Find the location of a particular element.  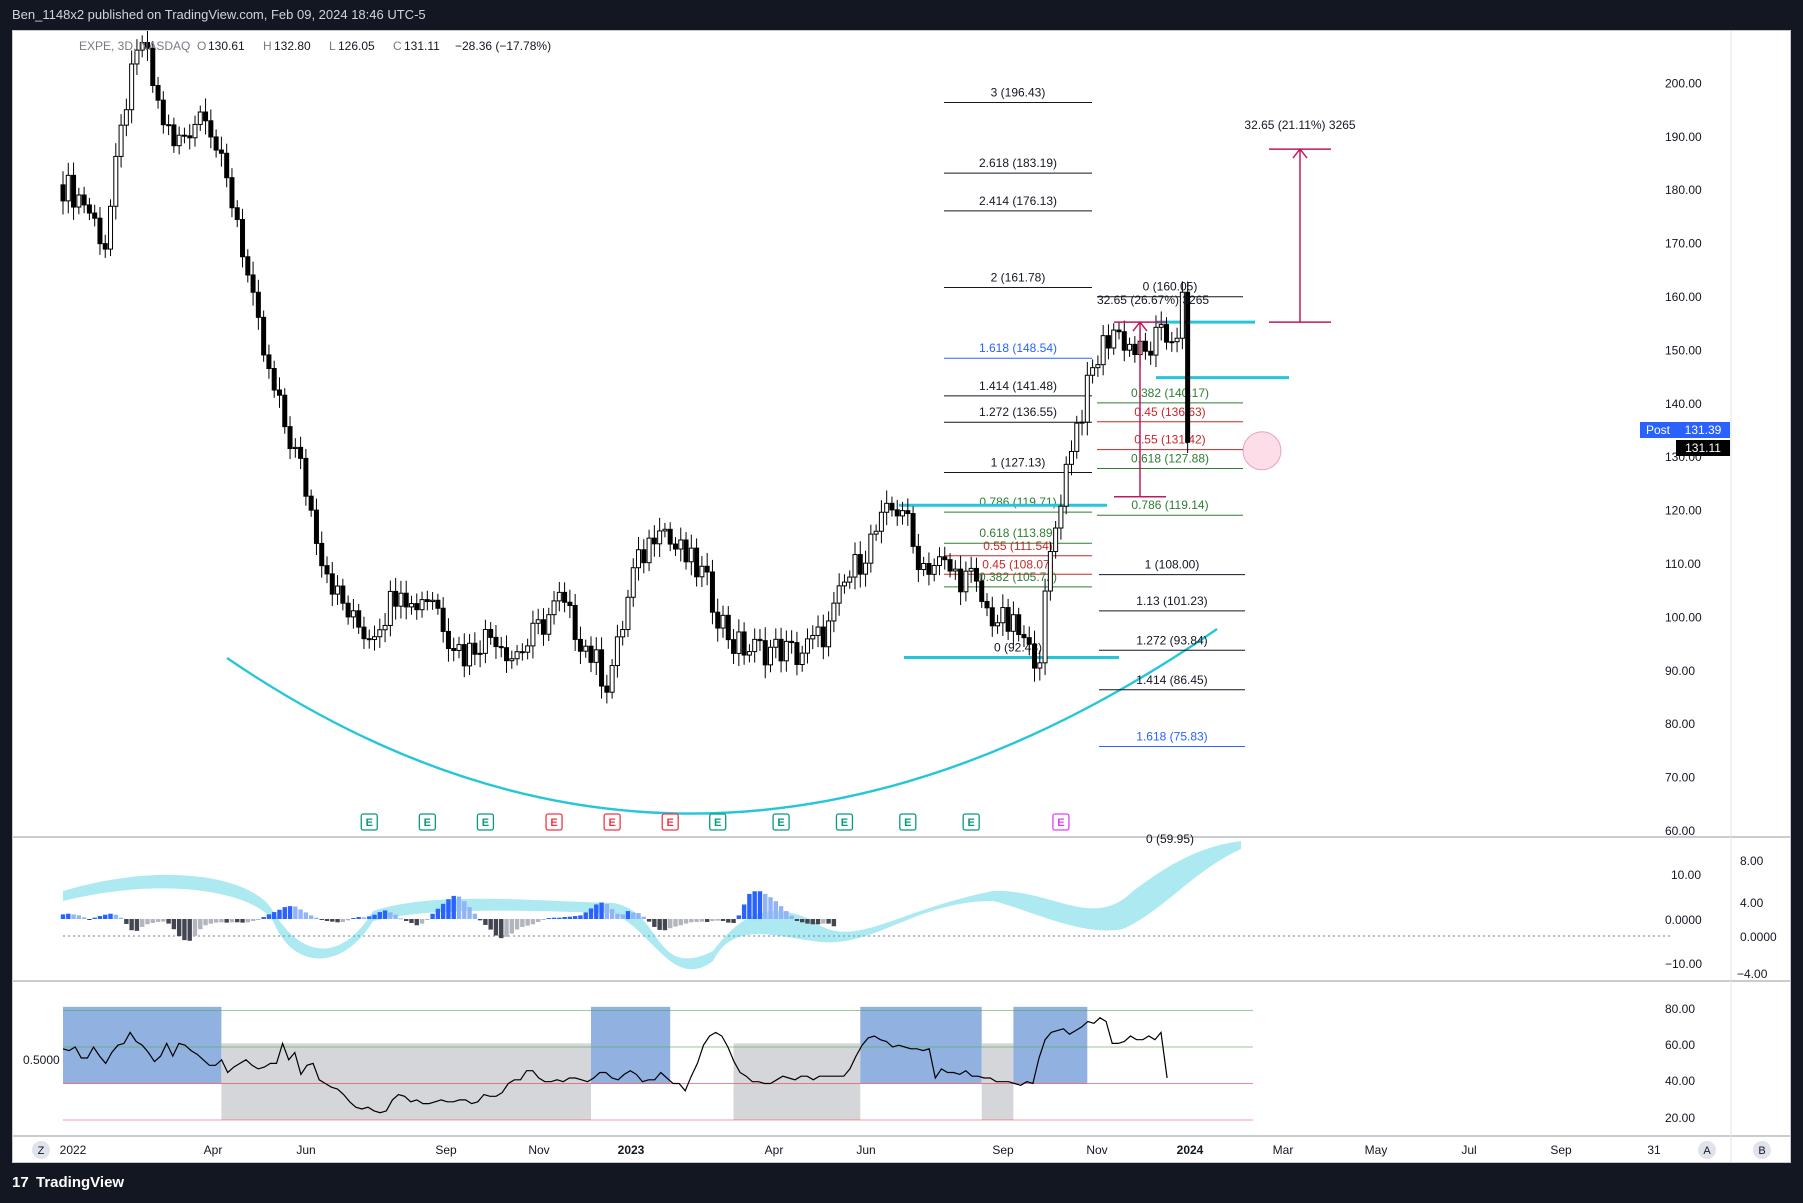

b-button-bg is located at coordinates (1762, 1150).